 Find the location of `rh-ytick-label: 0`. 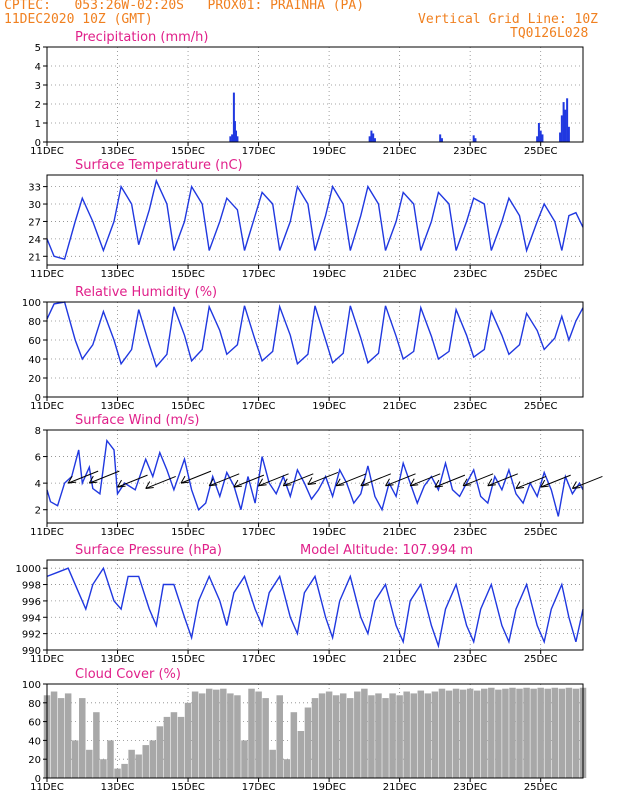

rh-ytick-label: 0 is located at coordinates (38, 398).